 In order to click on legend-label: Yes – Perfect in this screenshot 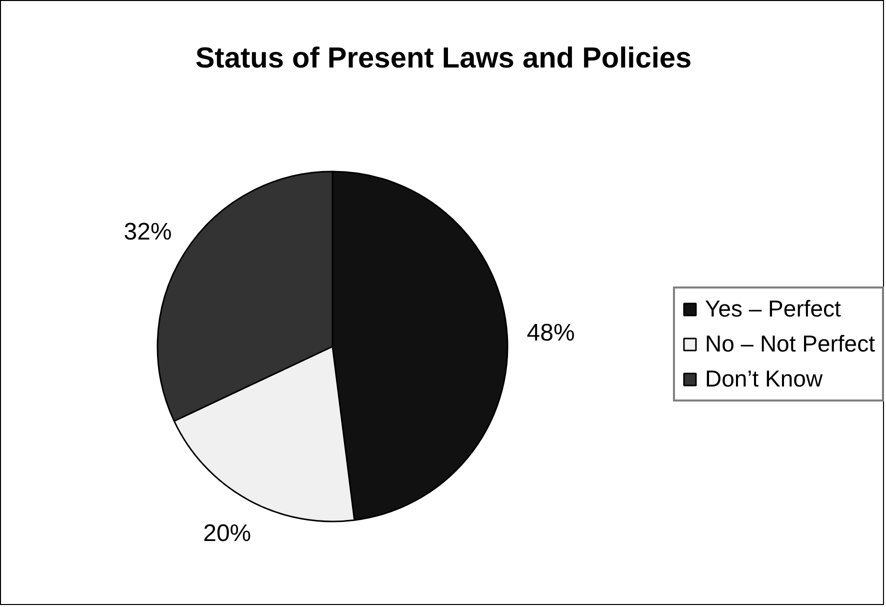, I will do `click(772, 308)`.